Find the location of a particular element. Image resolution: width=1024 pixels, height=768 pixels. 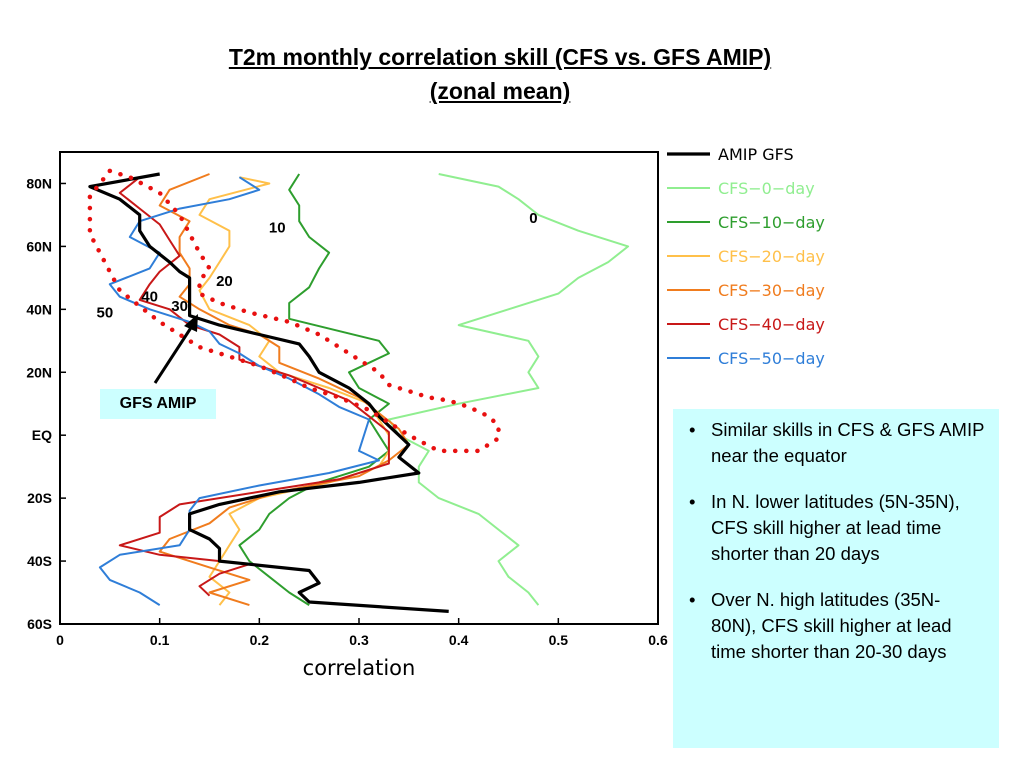

lead-label: 0 is located at coordinates (533, 218).